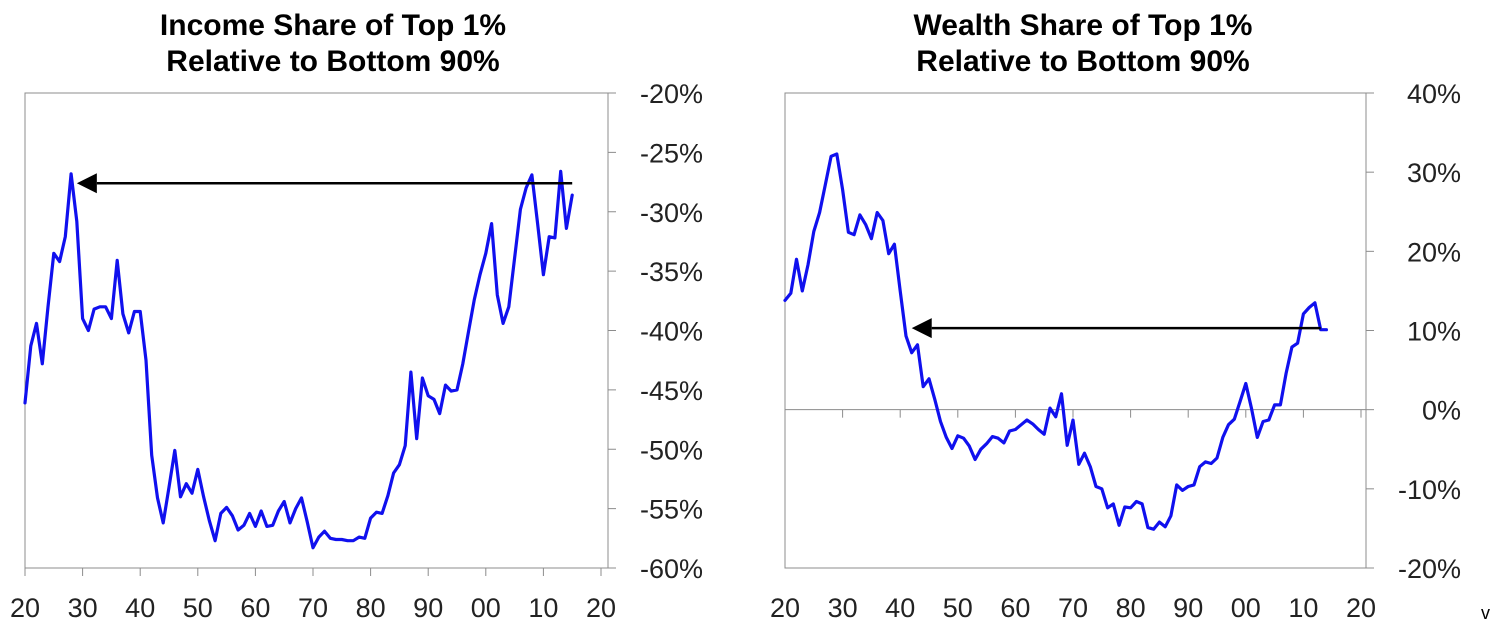  Describe the element at coordinates (1434, 173) in the screenshot. I see `wealth-y-tick-label: 30%` at that location.